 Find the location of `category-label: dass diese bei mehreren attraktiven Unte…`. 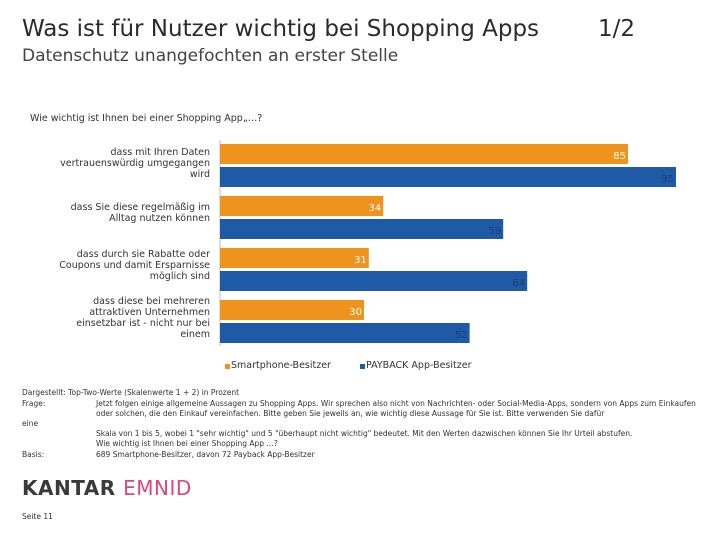

category-label: dass diese bei mehreren attraktiven Unte… is located at coordinates (143, 318).